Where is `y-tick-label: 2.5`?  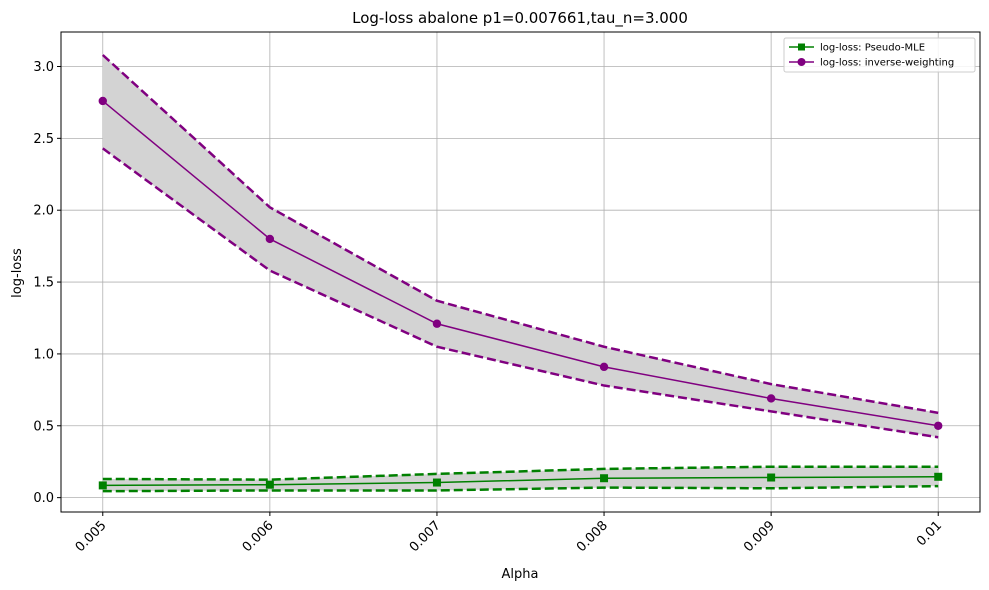
y-tick-label: 2.5 is located at coordinates (43, 139).